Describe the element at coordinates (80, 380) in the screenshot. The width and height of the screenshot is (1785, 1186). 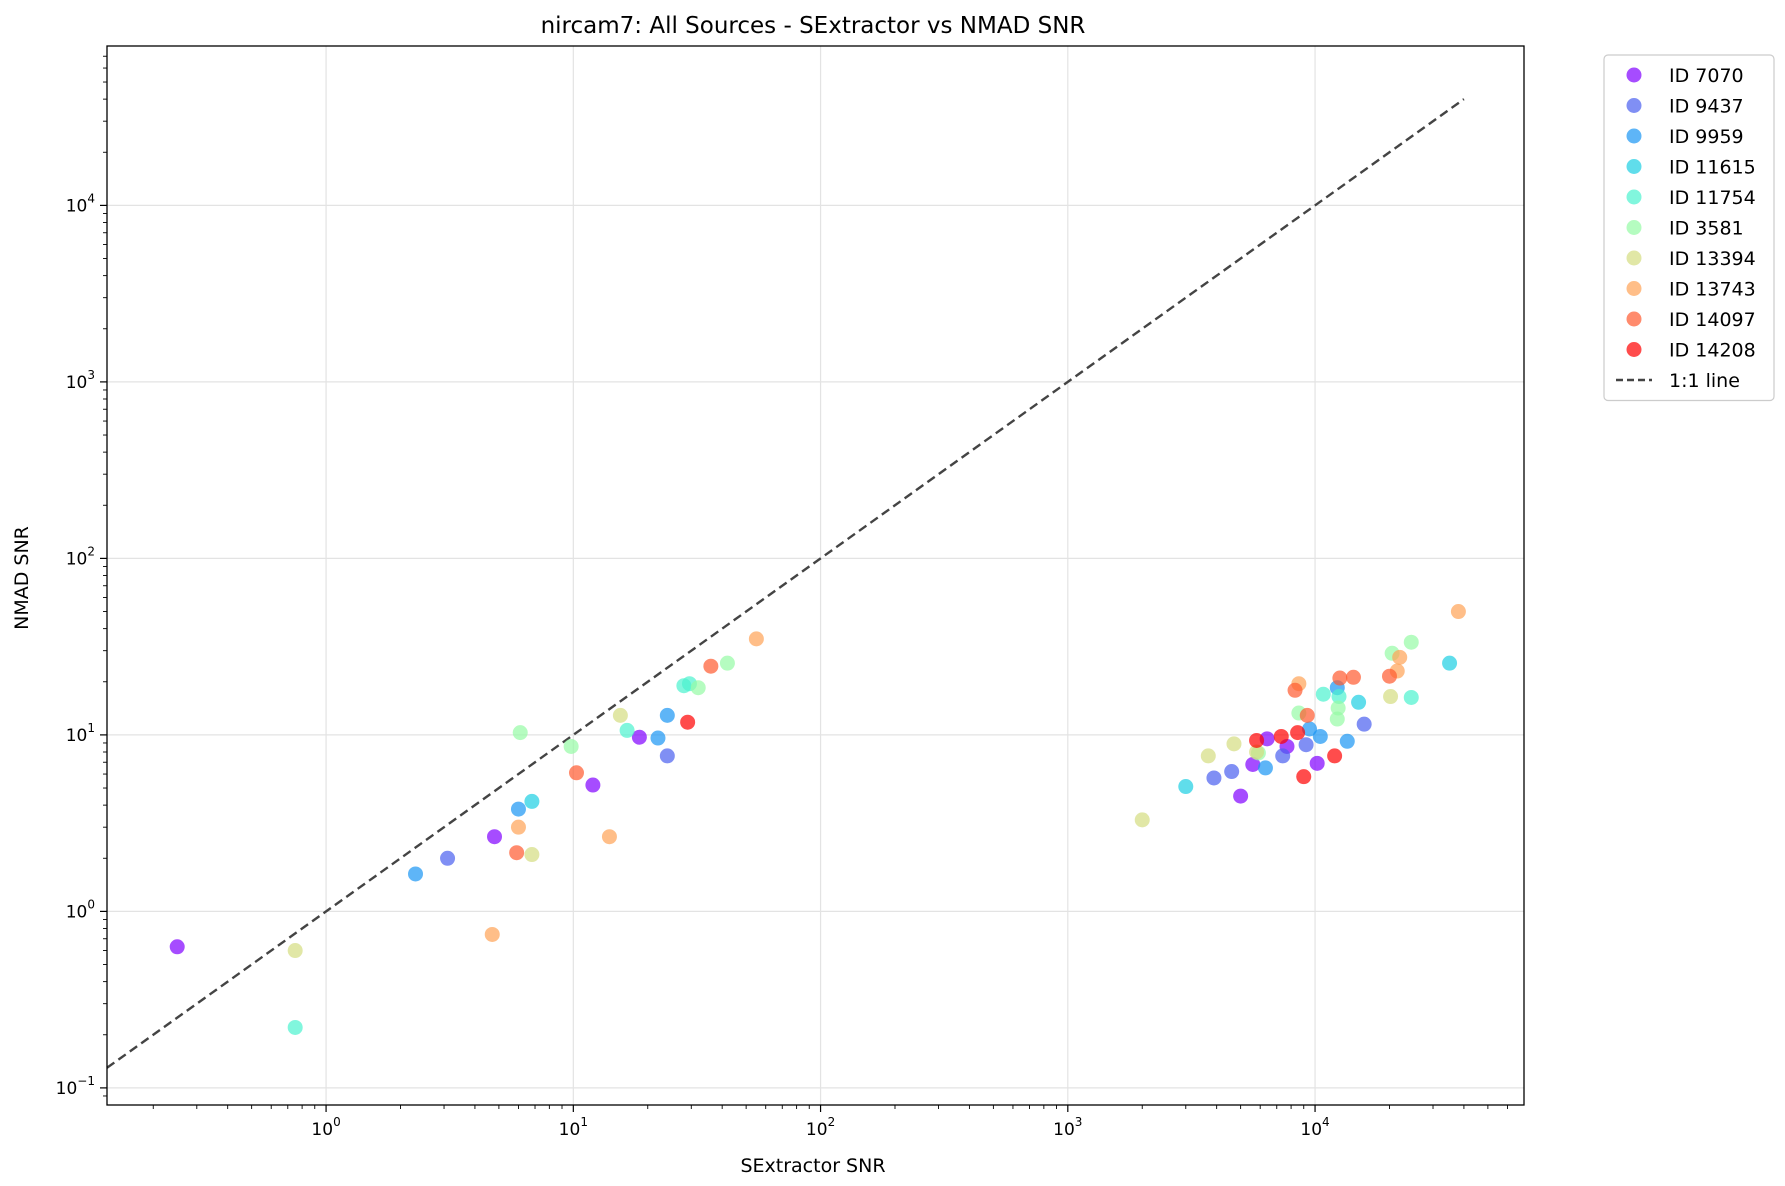
I see `y-tick-label: 10³` at that location.